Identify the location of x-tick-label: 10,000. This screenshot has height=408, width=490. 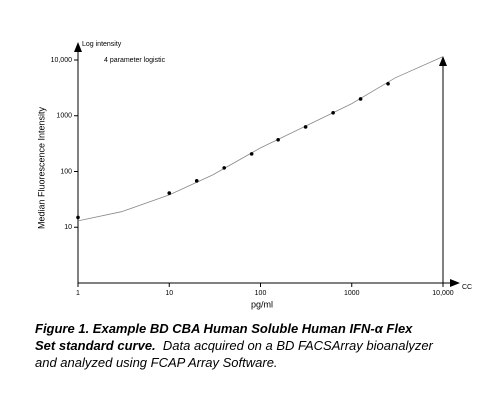
(443, 293).